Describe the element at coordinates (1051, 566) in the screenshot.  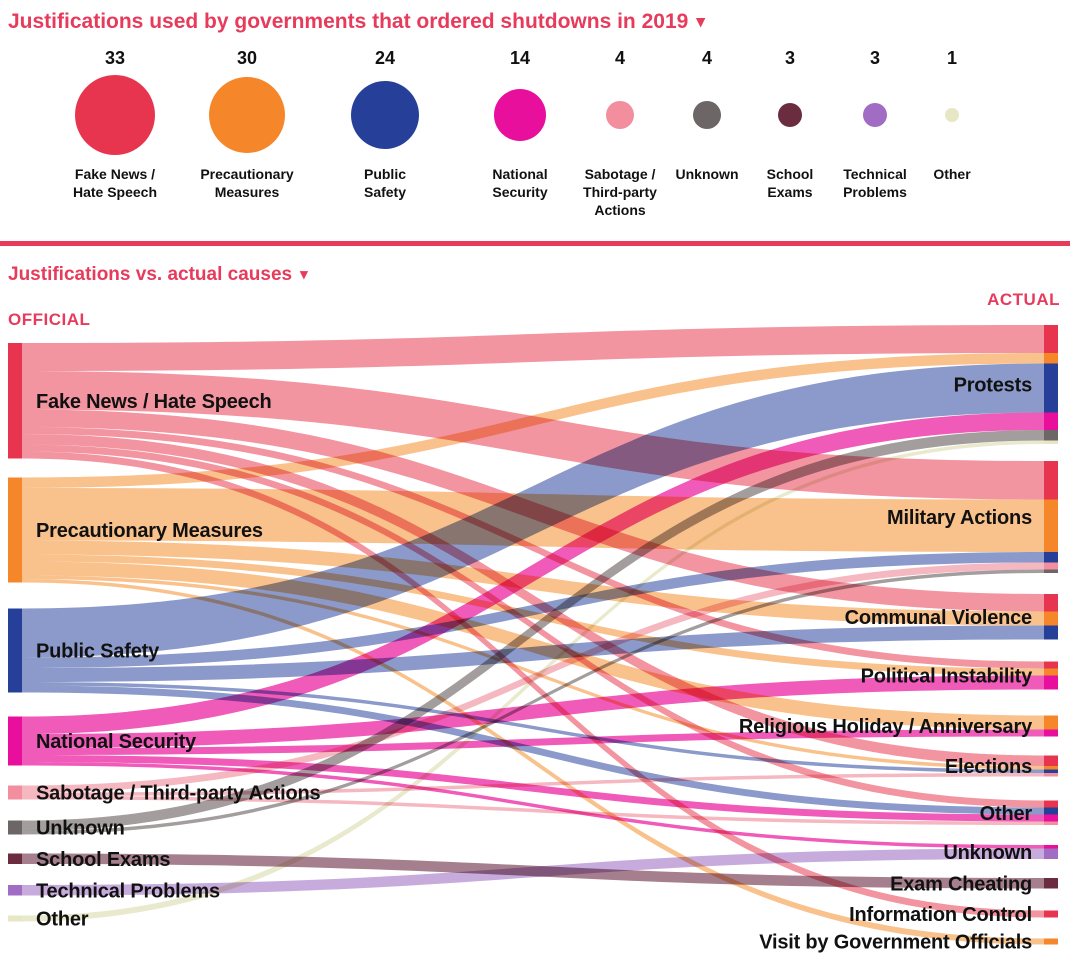
I see `actual-node-military-actions-segment-sabotage-third-party-actions` at that location.